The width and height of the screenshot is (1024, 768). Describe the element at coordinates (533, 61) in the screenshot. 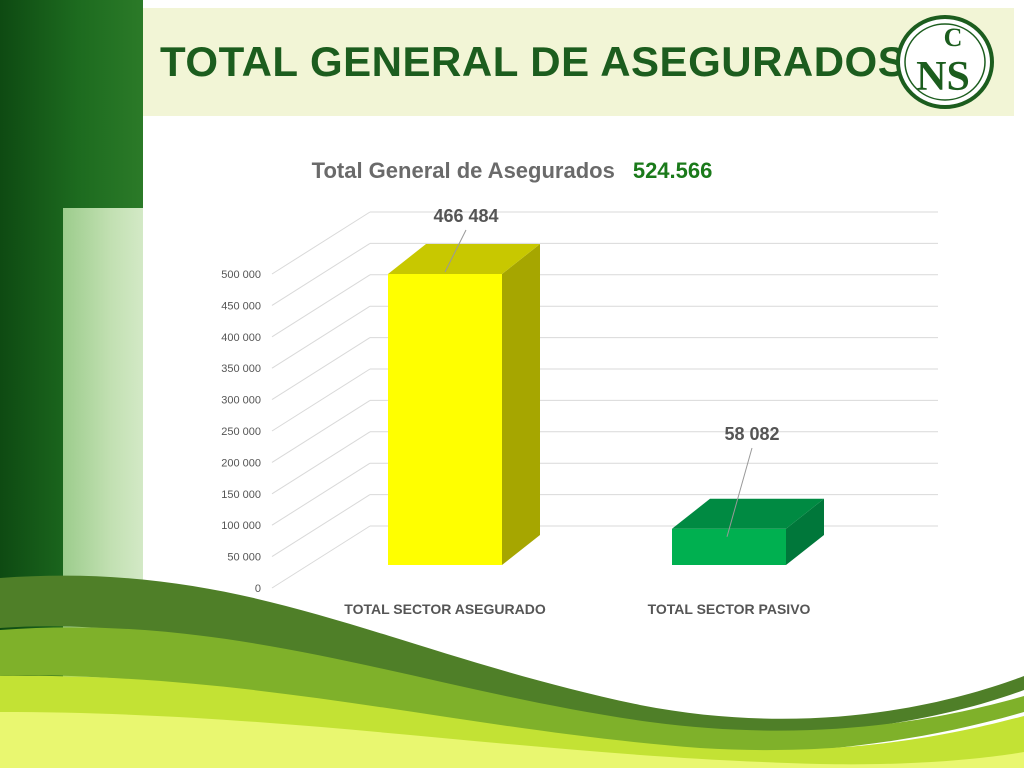

I see `page-title: TOTAL GENERAL DE ASEGURADOS` at that location.